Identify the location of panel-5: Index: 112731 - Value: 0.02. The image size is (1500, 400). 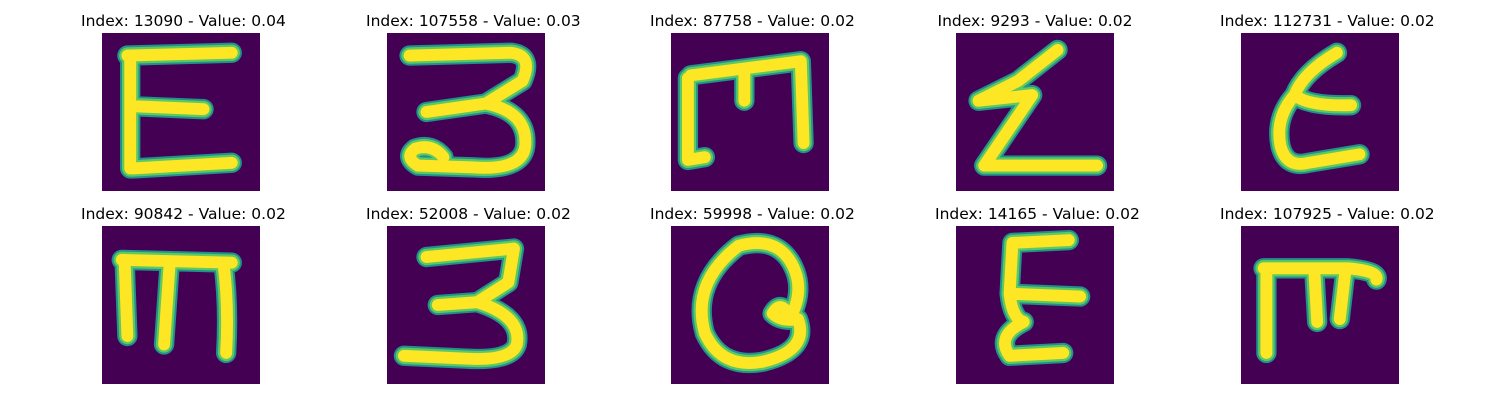
(1327, 101).